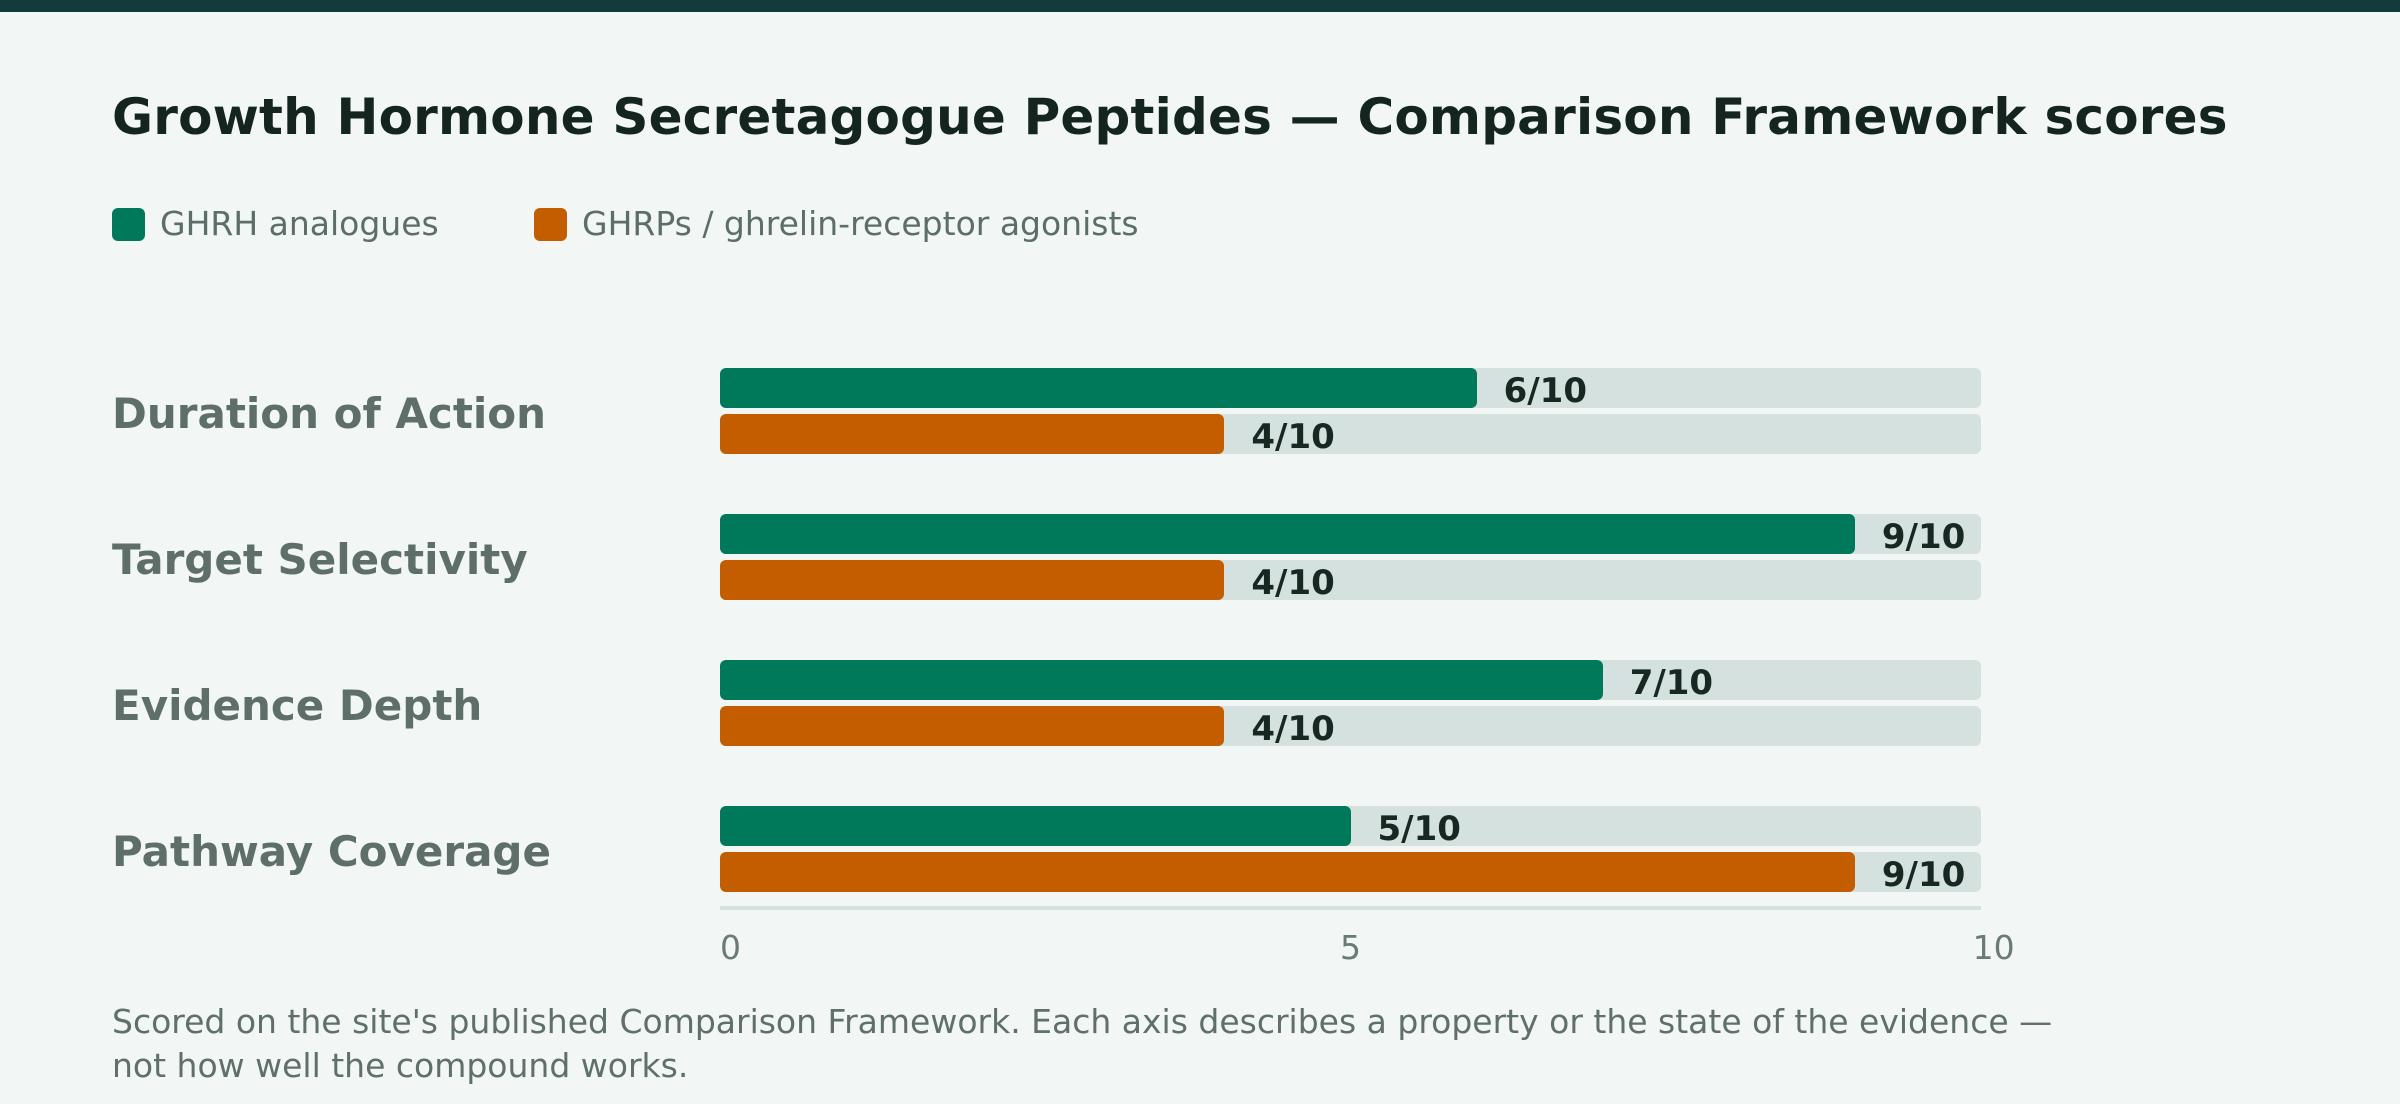 This screenshot has width=2400, height=1104. I want to click on category-label: Pathway Coverage, so click(331, 851).